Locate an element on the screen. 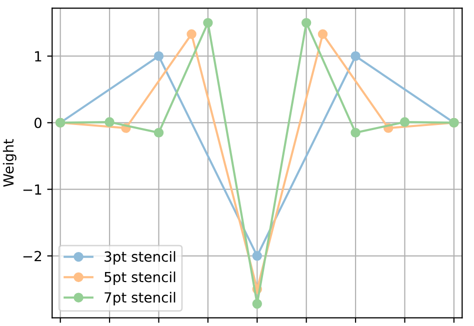 Image resolution: width=474 pixels, height=326 pixels. legend-label: 5pt stencil is located at coordinates (140, 278).